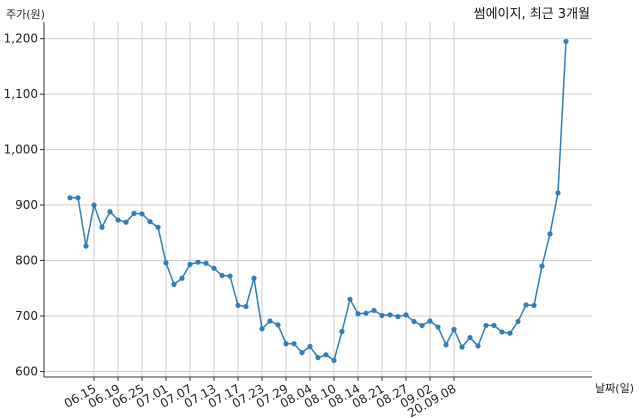  I want to click on y-tick-label: 1,100, so click(21, 94).